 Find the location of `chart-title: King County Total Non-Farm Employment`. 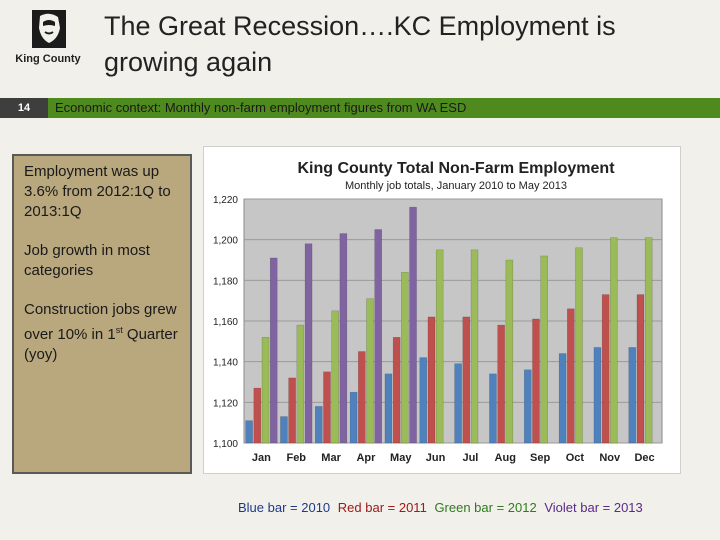

chart-title: King County Total Non-Farm Employment is located at coordinates (456, 168).